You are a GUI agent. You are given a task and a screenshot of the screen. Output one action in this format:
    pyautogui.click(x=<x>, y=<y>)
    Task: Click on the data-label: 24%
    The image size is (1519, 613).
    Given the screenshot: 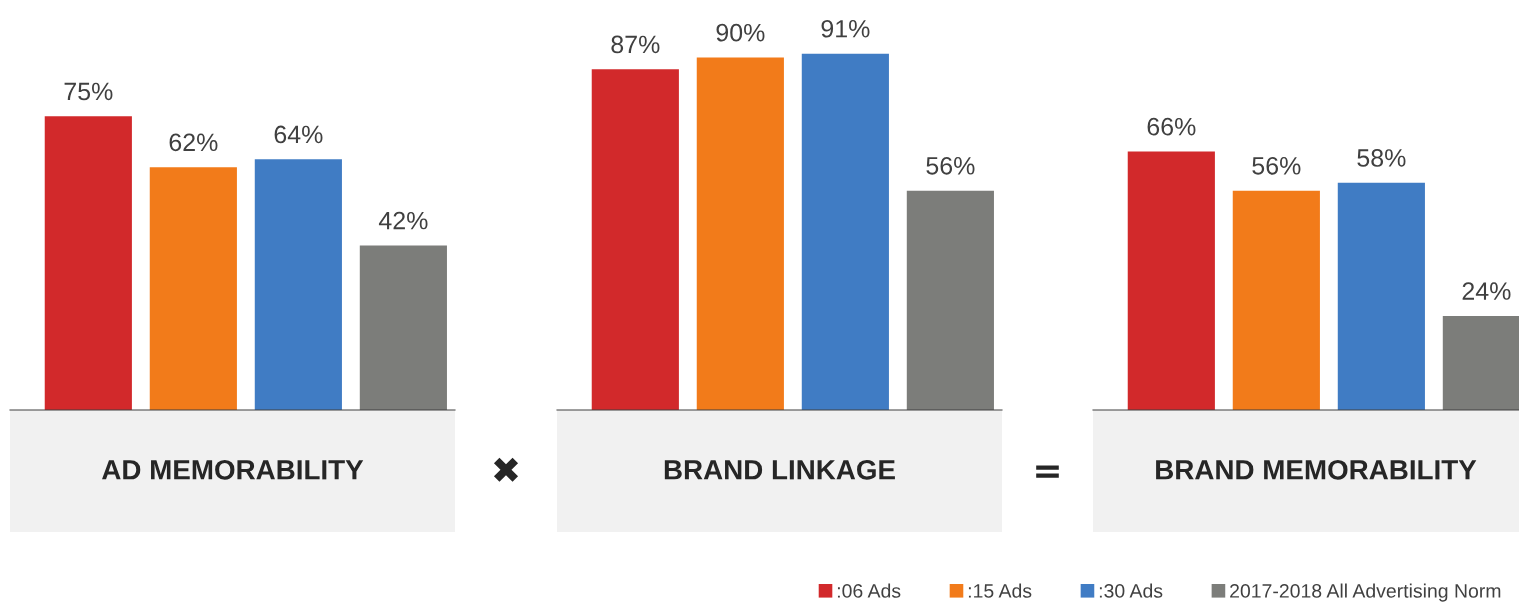 What is the action you would take?
    pyautogui.click(x=1486, y=291)
    